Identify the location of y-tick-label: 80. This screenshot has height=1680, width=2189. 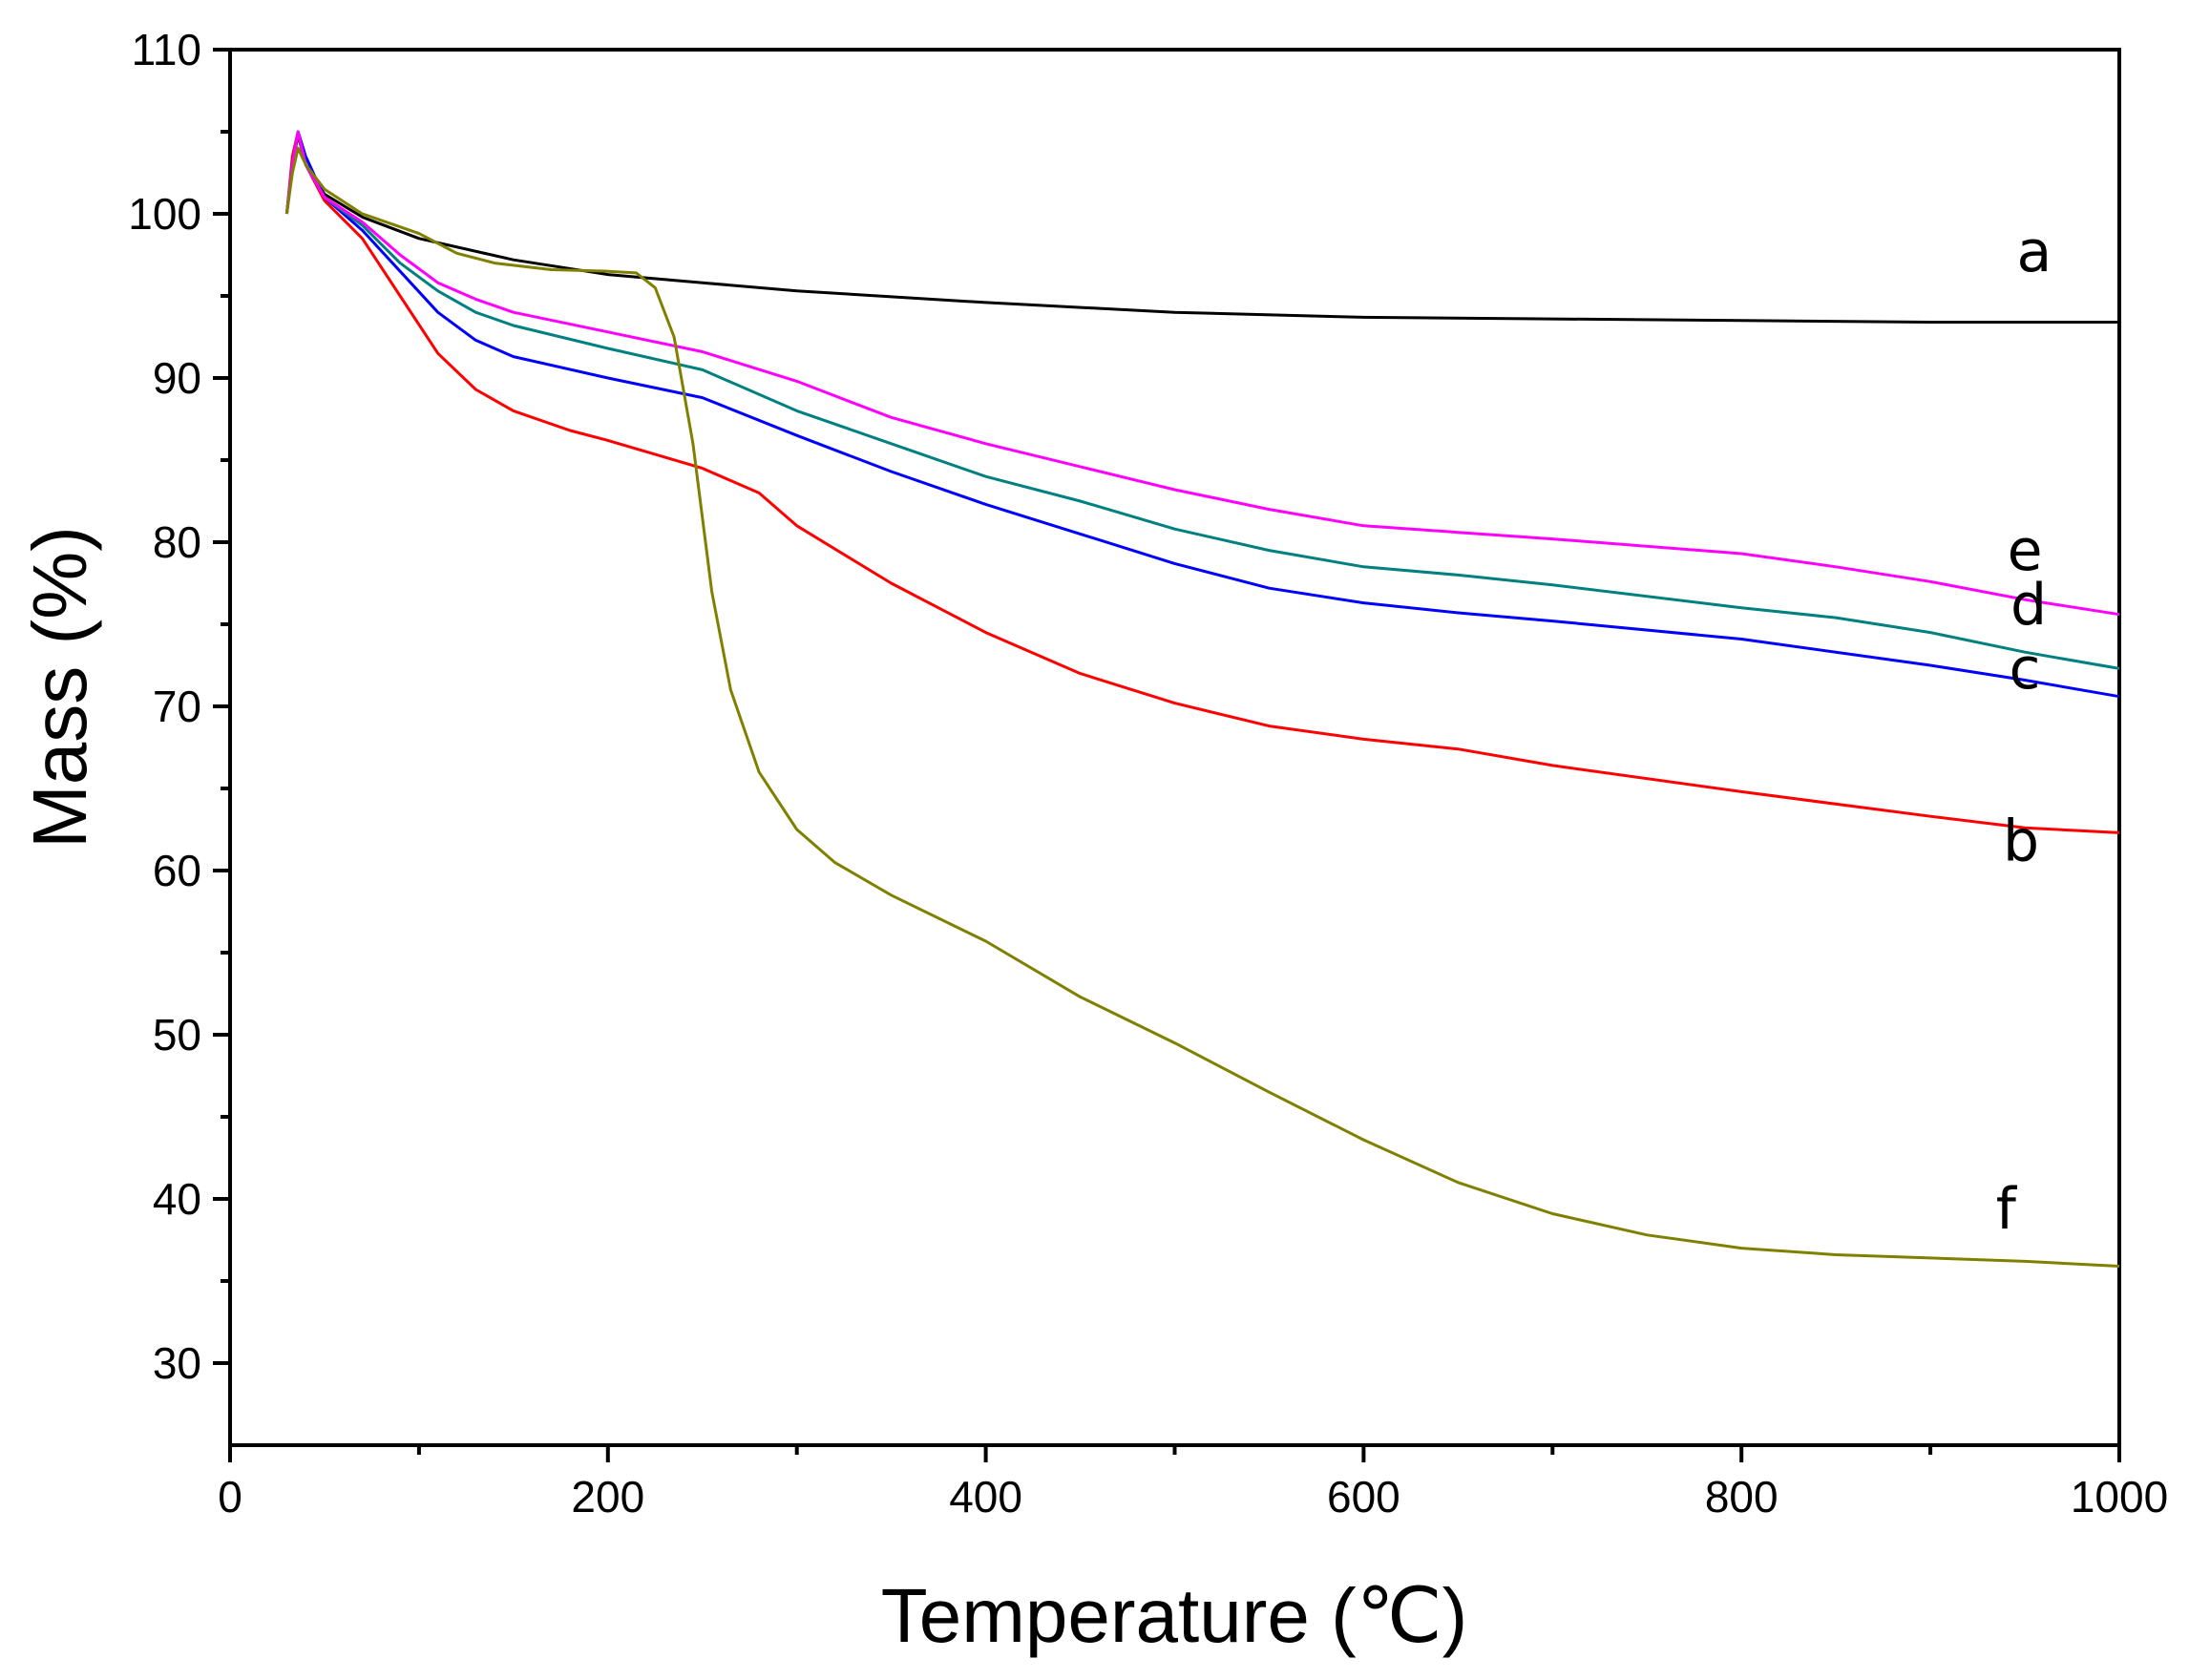
(177, 542).